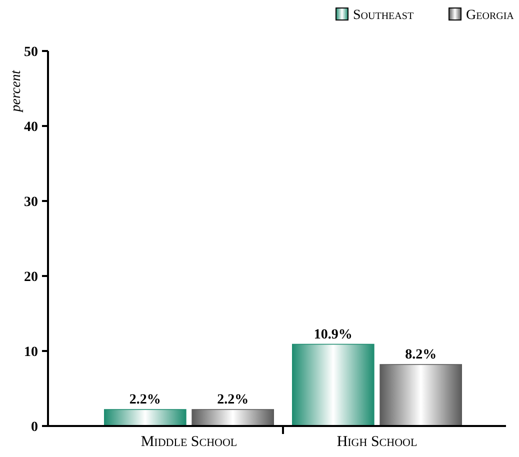 Image resolution: width=519 pixels, height=457 pixels. What do you see at coordinates (34, 427) in the screenshot?
I see `y-tick-label: 0` at bounding box center [34, 427].